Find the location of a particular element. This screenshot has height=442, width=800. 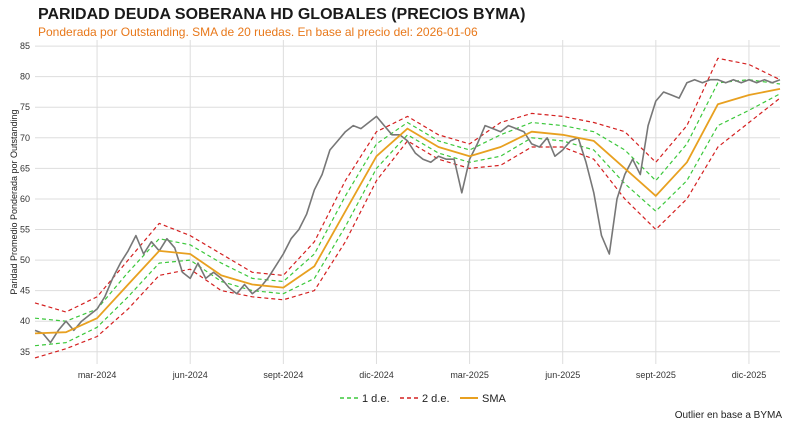

legend: 1 d.e. 2 d.e. SMA is located at coordinates (423, 399).